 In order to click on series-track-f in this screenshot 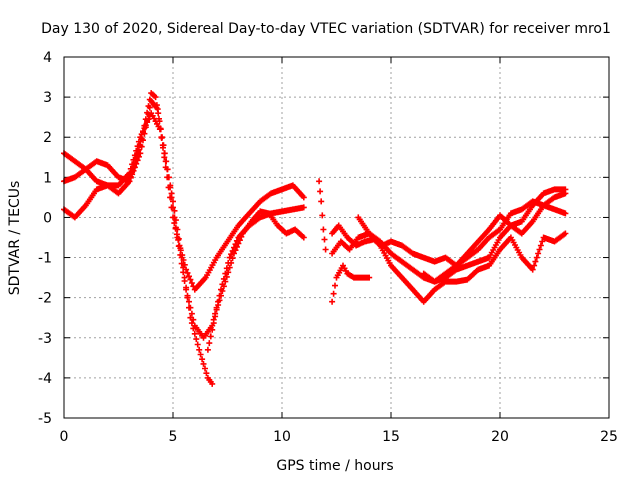, I will do `click(351, 283)`.